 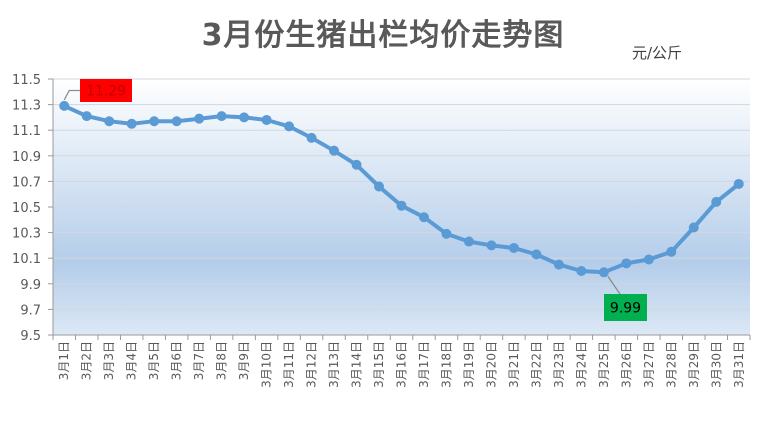 I want to click on x-tick-label: 3月24日, so click(x=581, y=364).